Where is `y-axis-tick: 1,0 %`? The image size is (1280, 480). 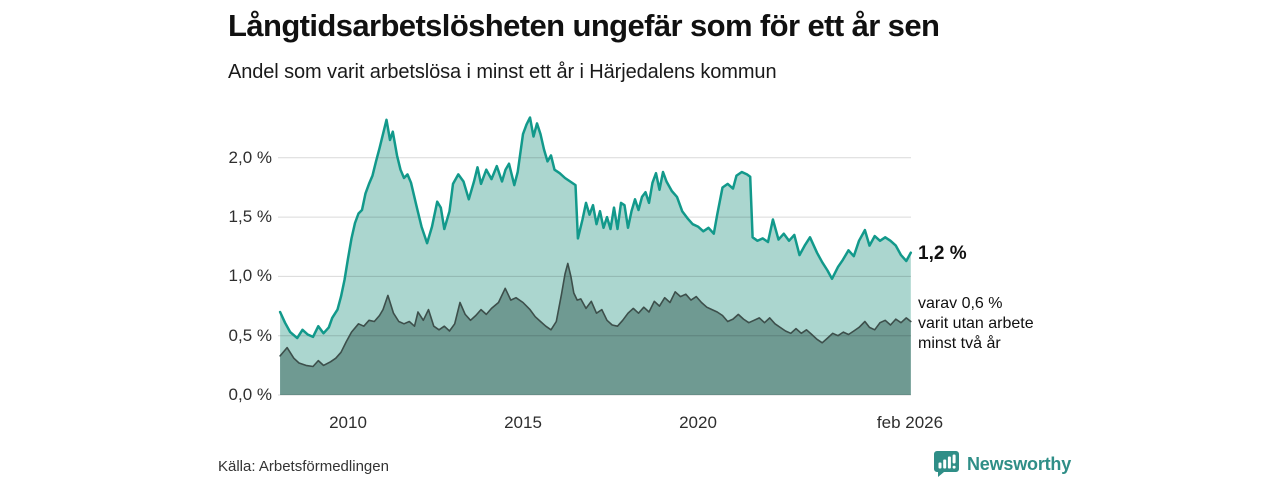
y-axis-tick: 1,0 % is located at coordinates (250, 275).